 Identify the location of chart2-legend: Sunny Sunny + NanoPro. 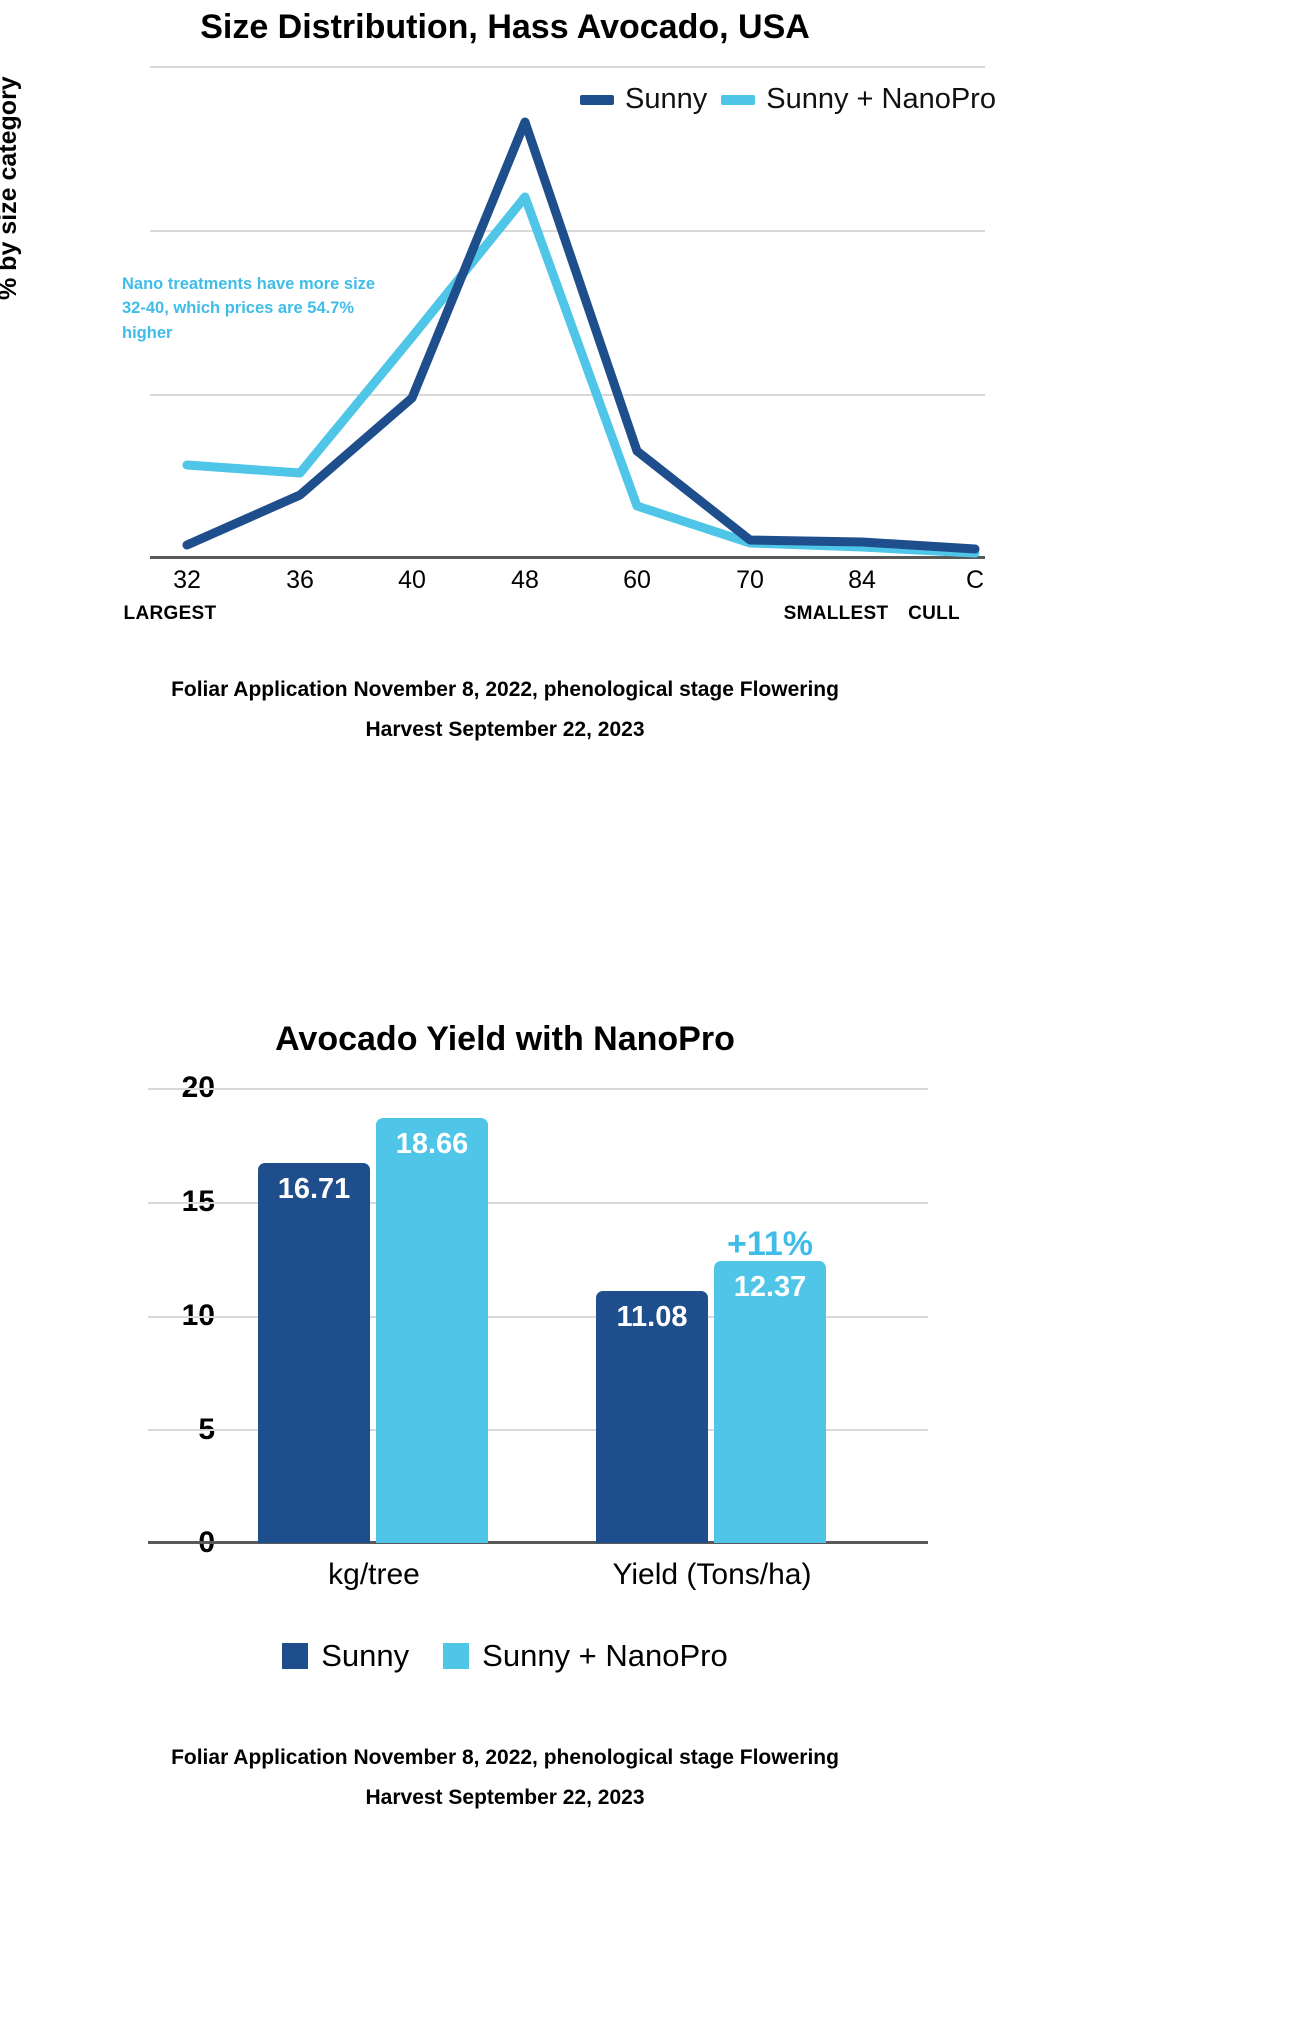
(505, 1656).